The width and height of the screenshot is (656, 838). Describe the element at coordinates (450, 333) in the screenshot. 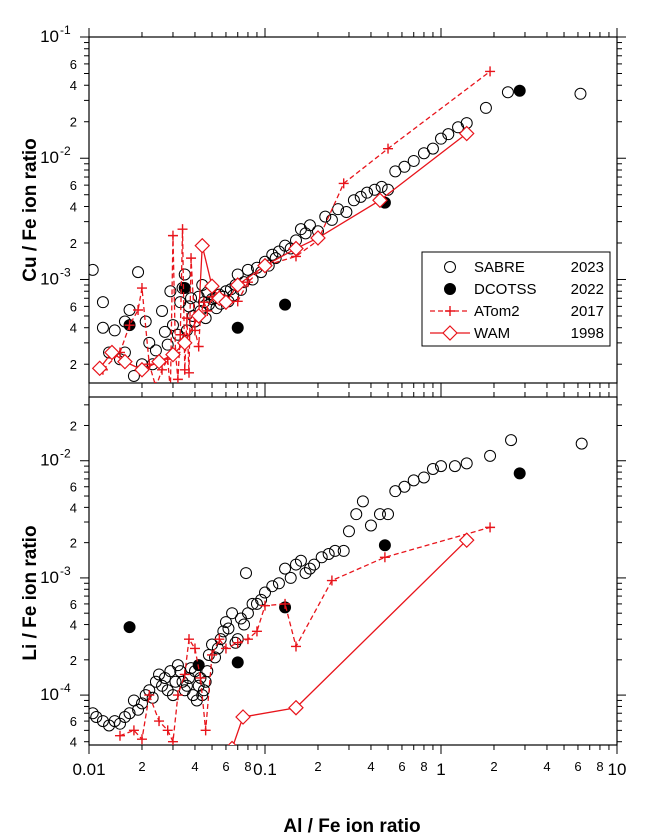

I see `legend-symbol-wam` at that location.